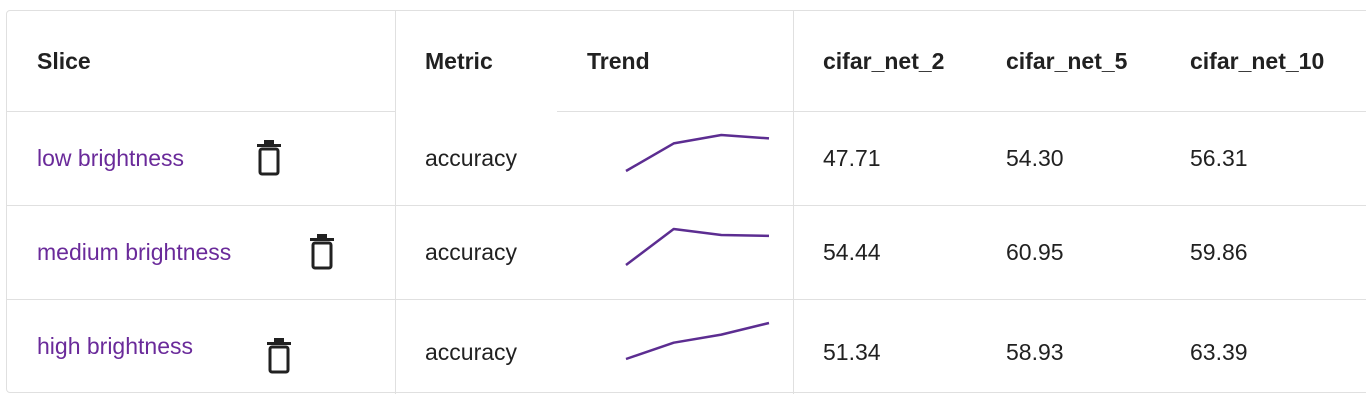 This screenshot has width=1366, height=414. What do you see at coordinates (1067, 60) in the screenshot?
I see `header-model-cifar-net-5: cifar_net_5` at bounding box center [1067, 60].